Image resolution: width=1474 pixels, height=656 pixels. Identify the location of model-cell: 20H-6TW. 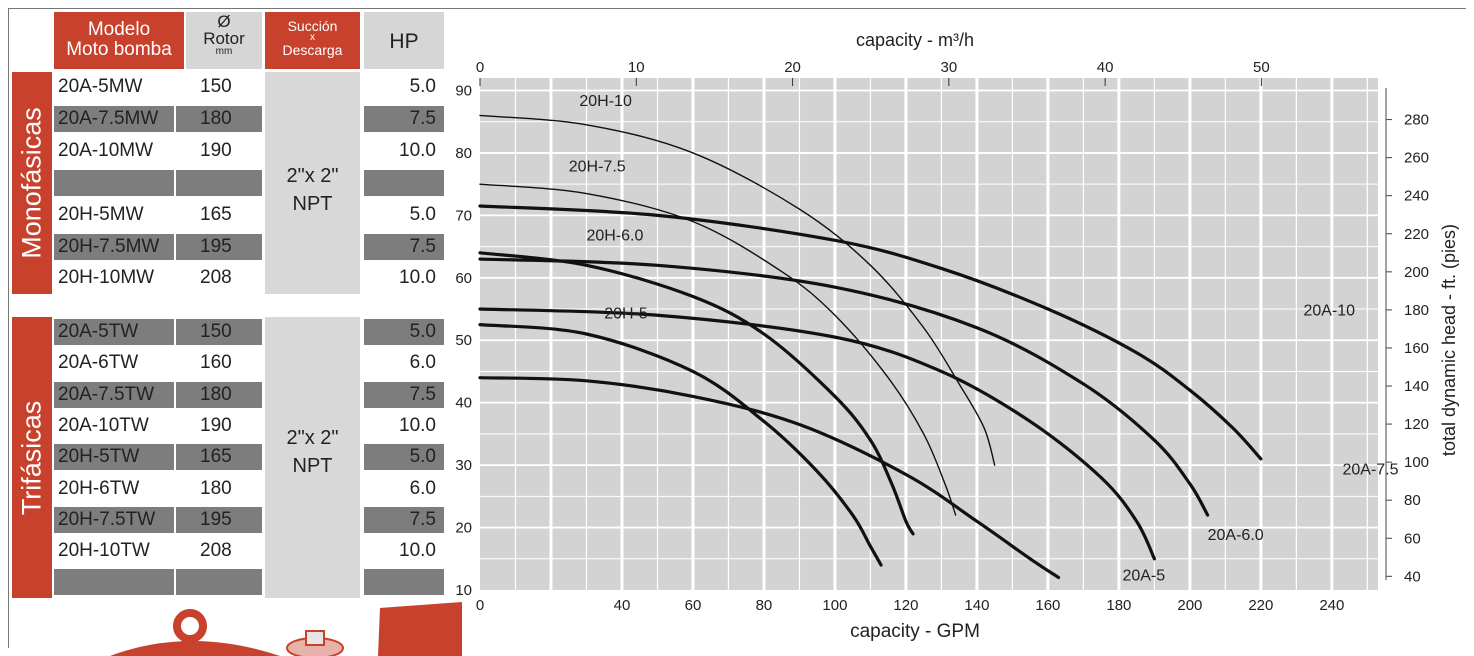
(99, 488).